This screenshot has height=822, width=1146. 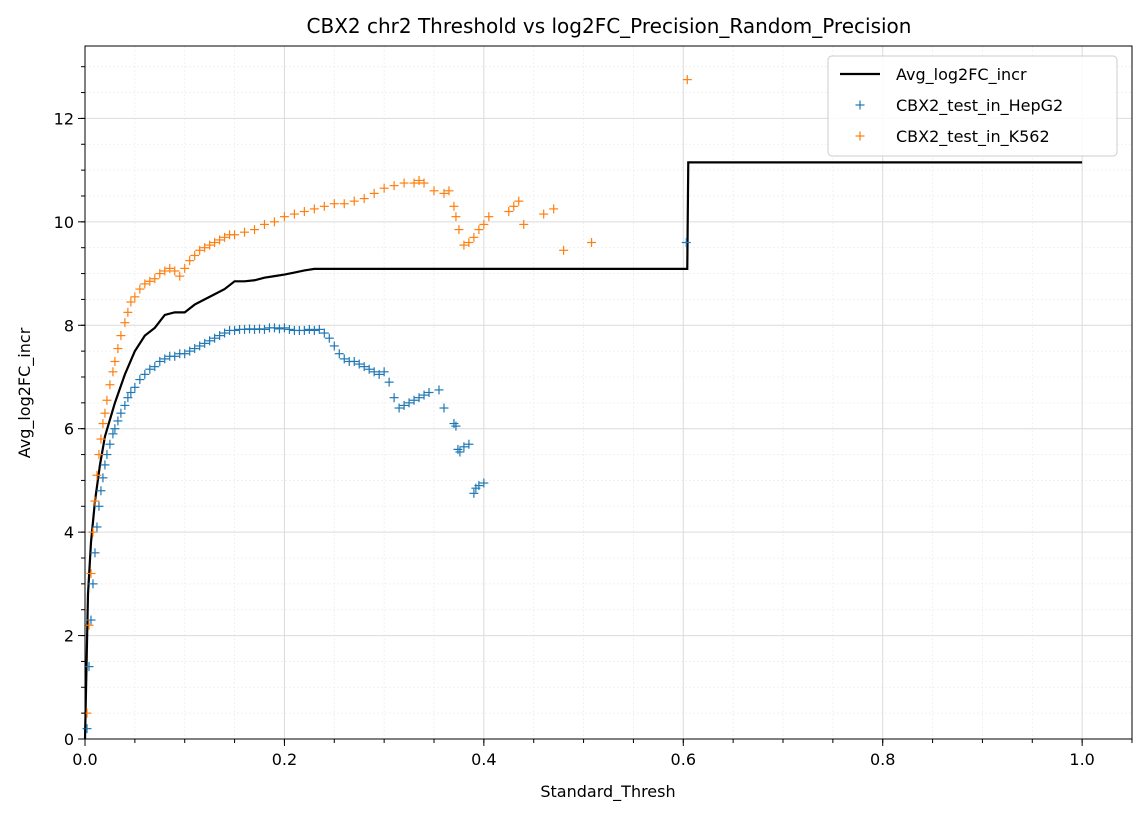 I want to click on y-tick-label: 0, so click(x=69, y=739).